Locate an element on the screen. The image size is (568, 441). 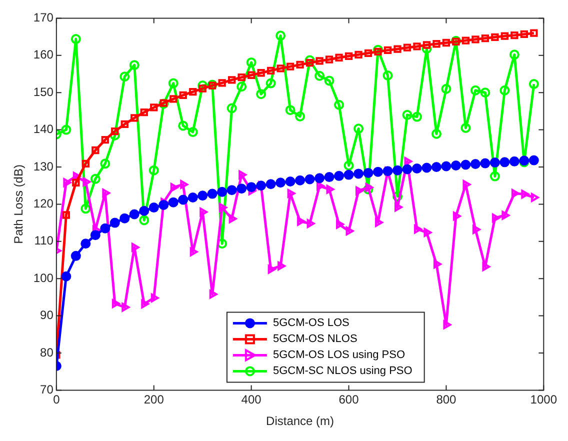
x-axis-title: Distance (m) is located at coordinates (300, 421).